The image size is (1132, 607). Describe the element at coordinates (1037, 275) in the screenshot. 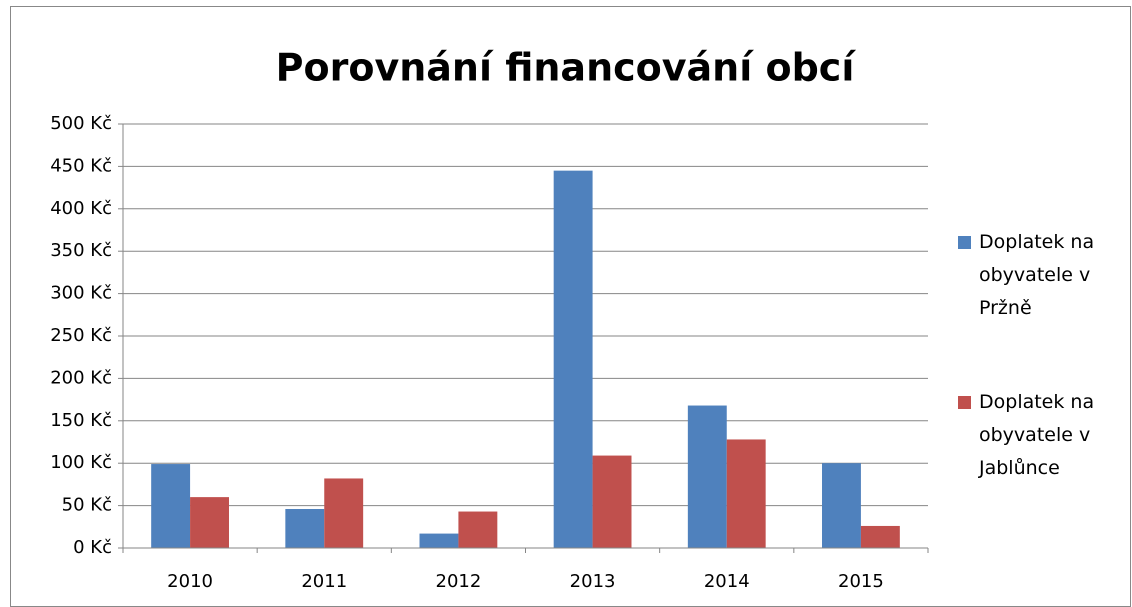

I see `legend-label: Doplatek na obyvatele v Pržně` at that location.